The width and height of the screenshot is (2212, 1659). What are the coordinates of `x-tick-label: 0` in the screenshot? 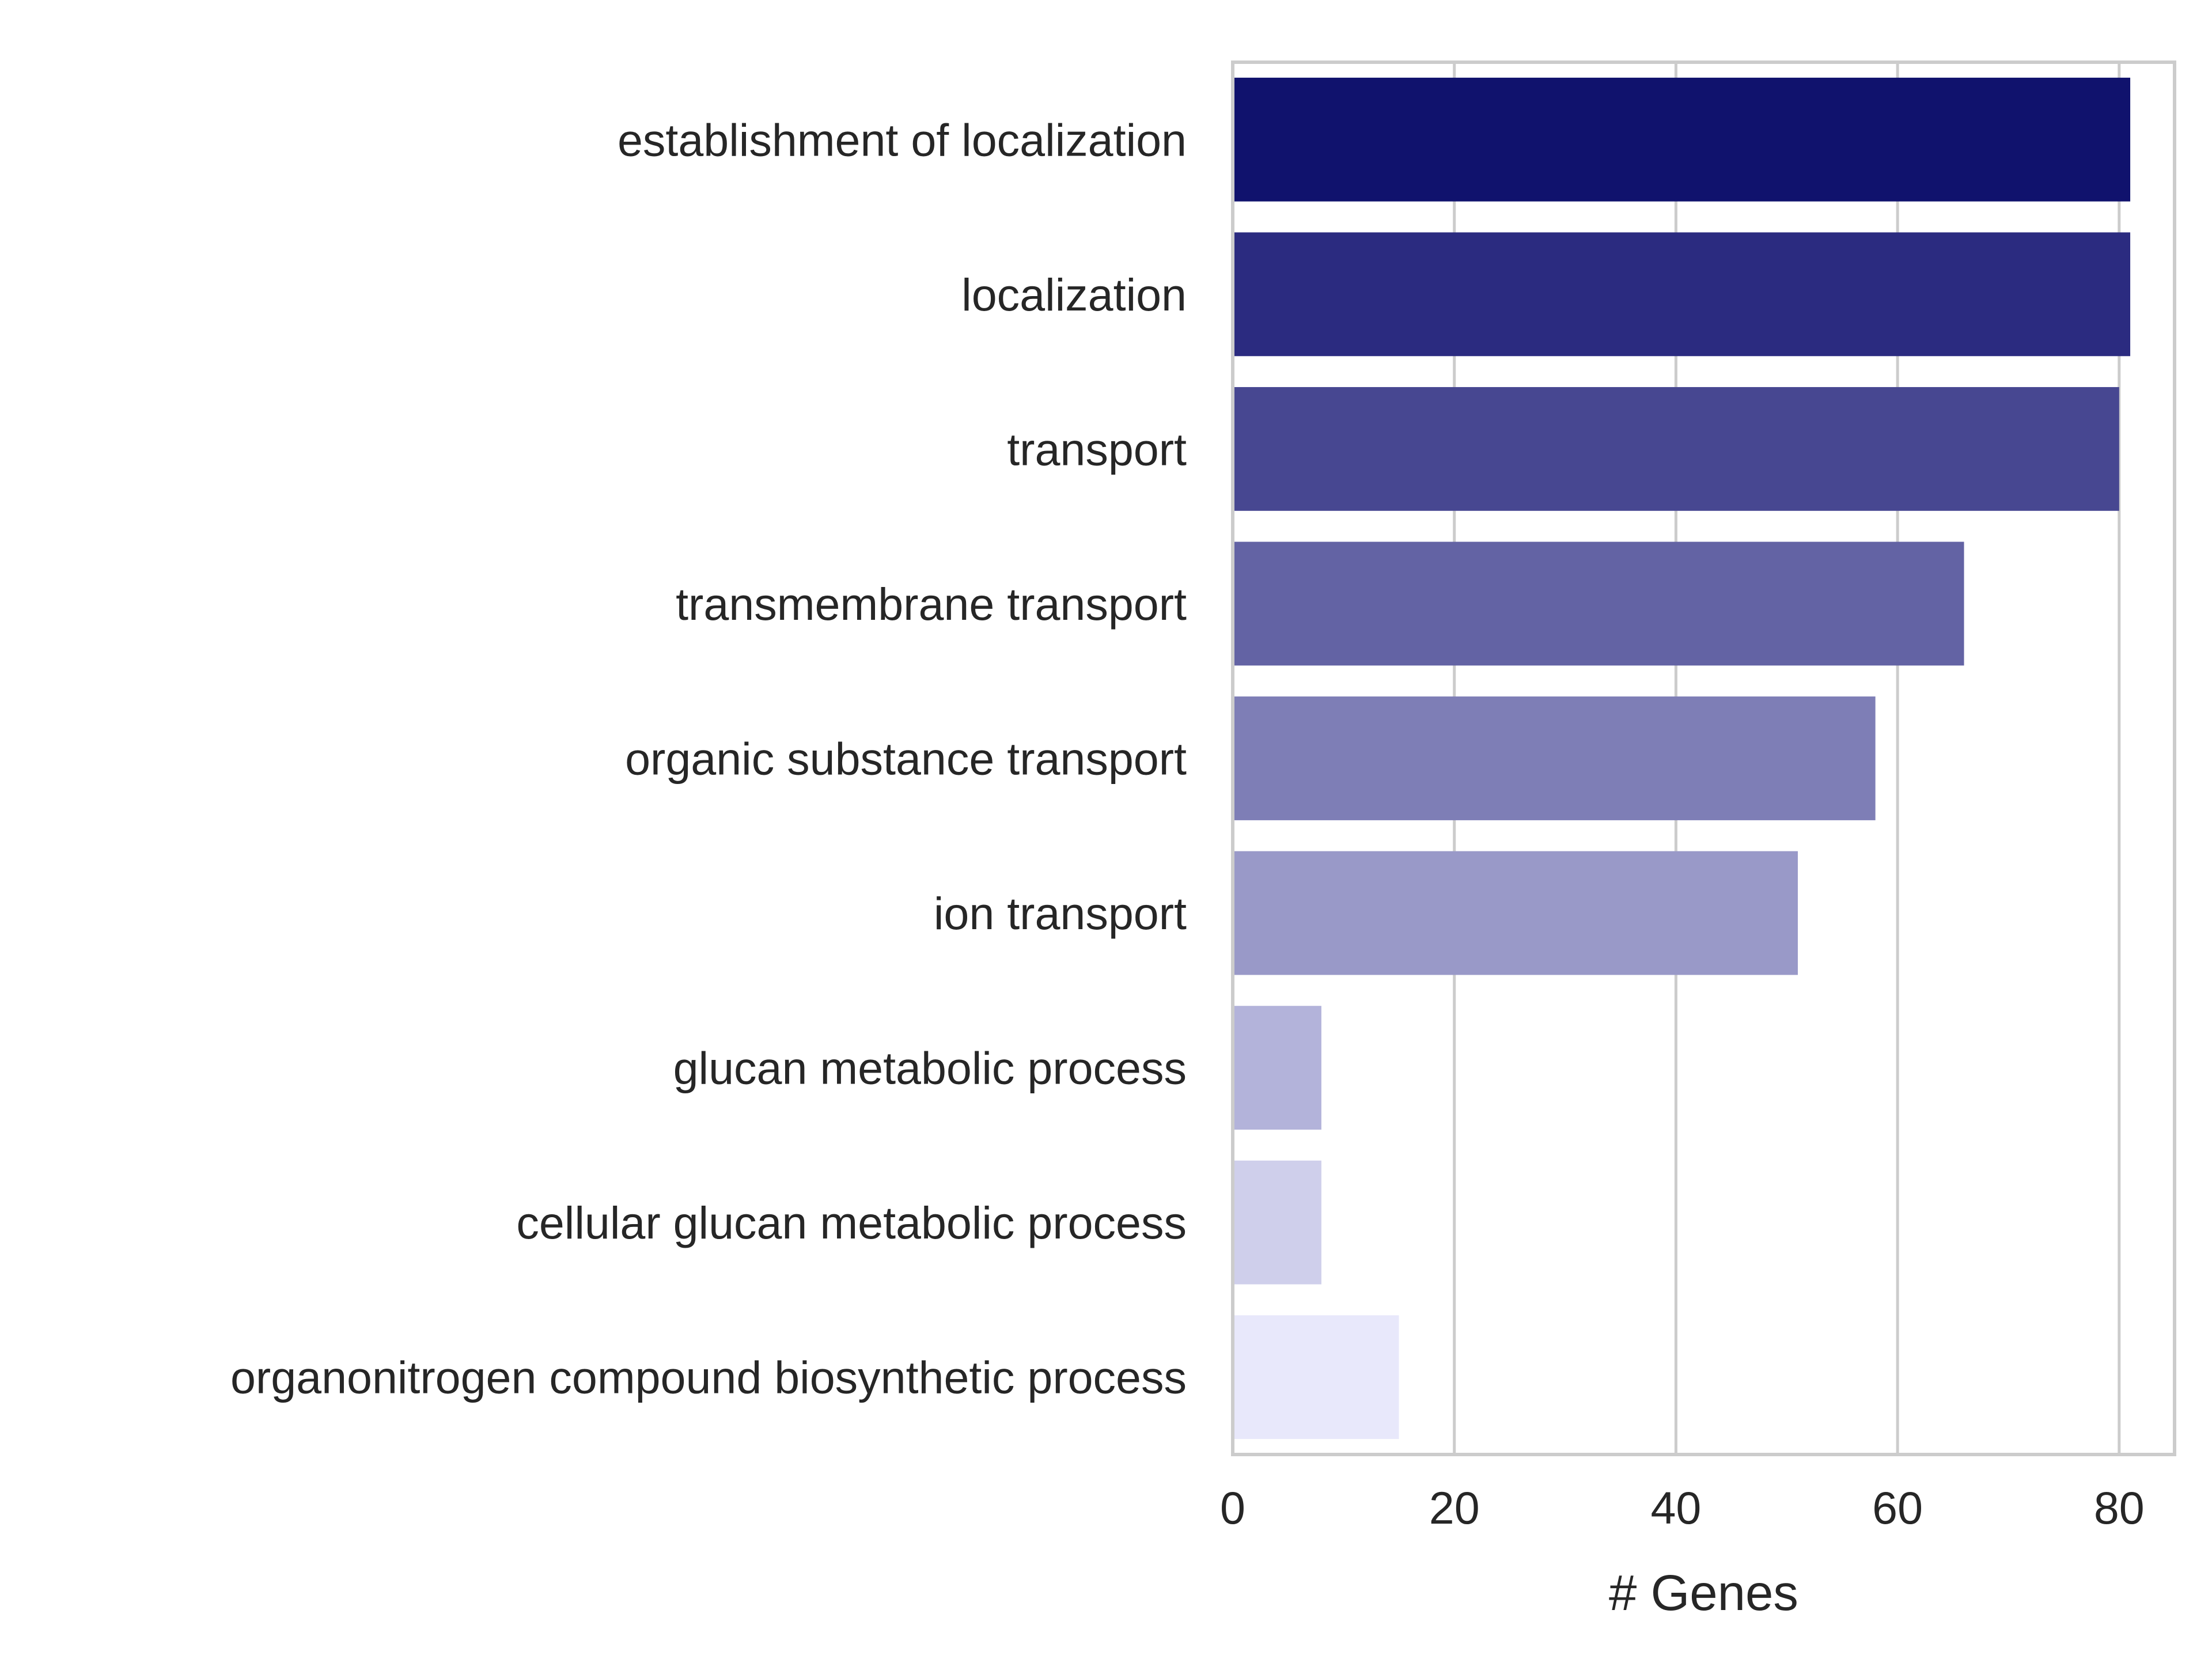 It's located at (1232, 1507).